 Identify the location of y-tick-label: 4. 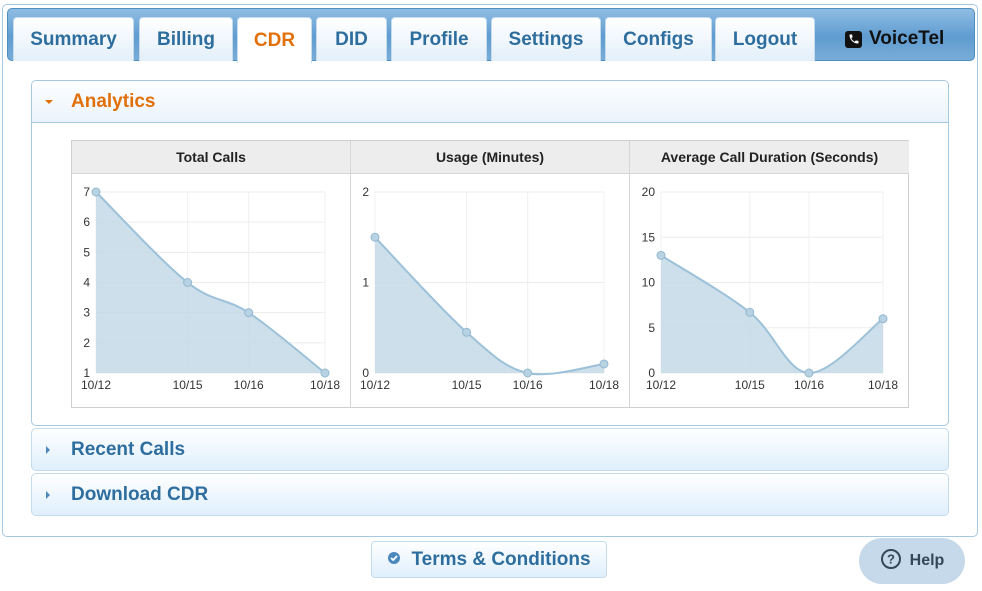
(86, 283).